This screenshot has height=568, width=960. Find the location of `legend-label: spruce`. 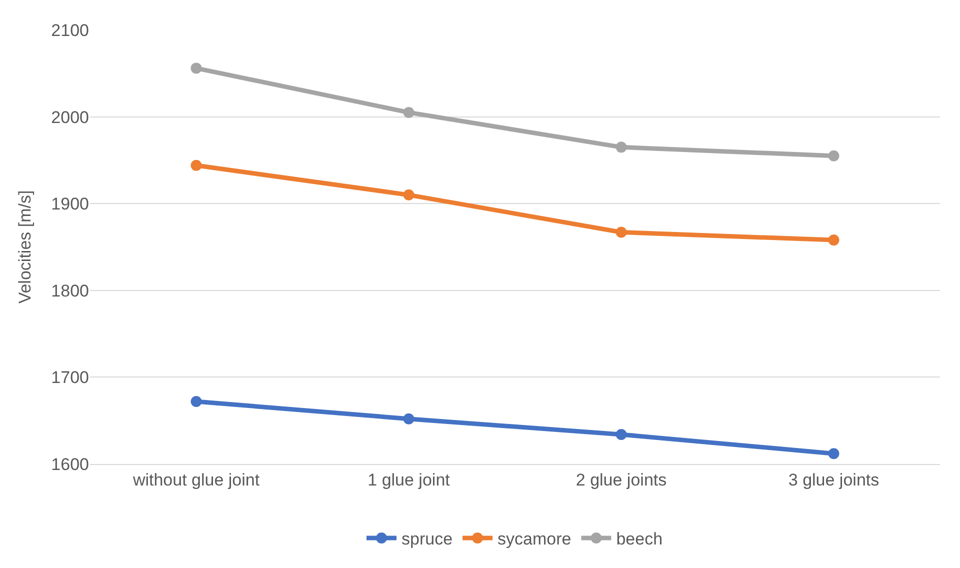

legend-label: spruce is located at coordinates (427, 539).